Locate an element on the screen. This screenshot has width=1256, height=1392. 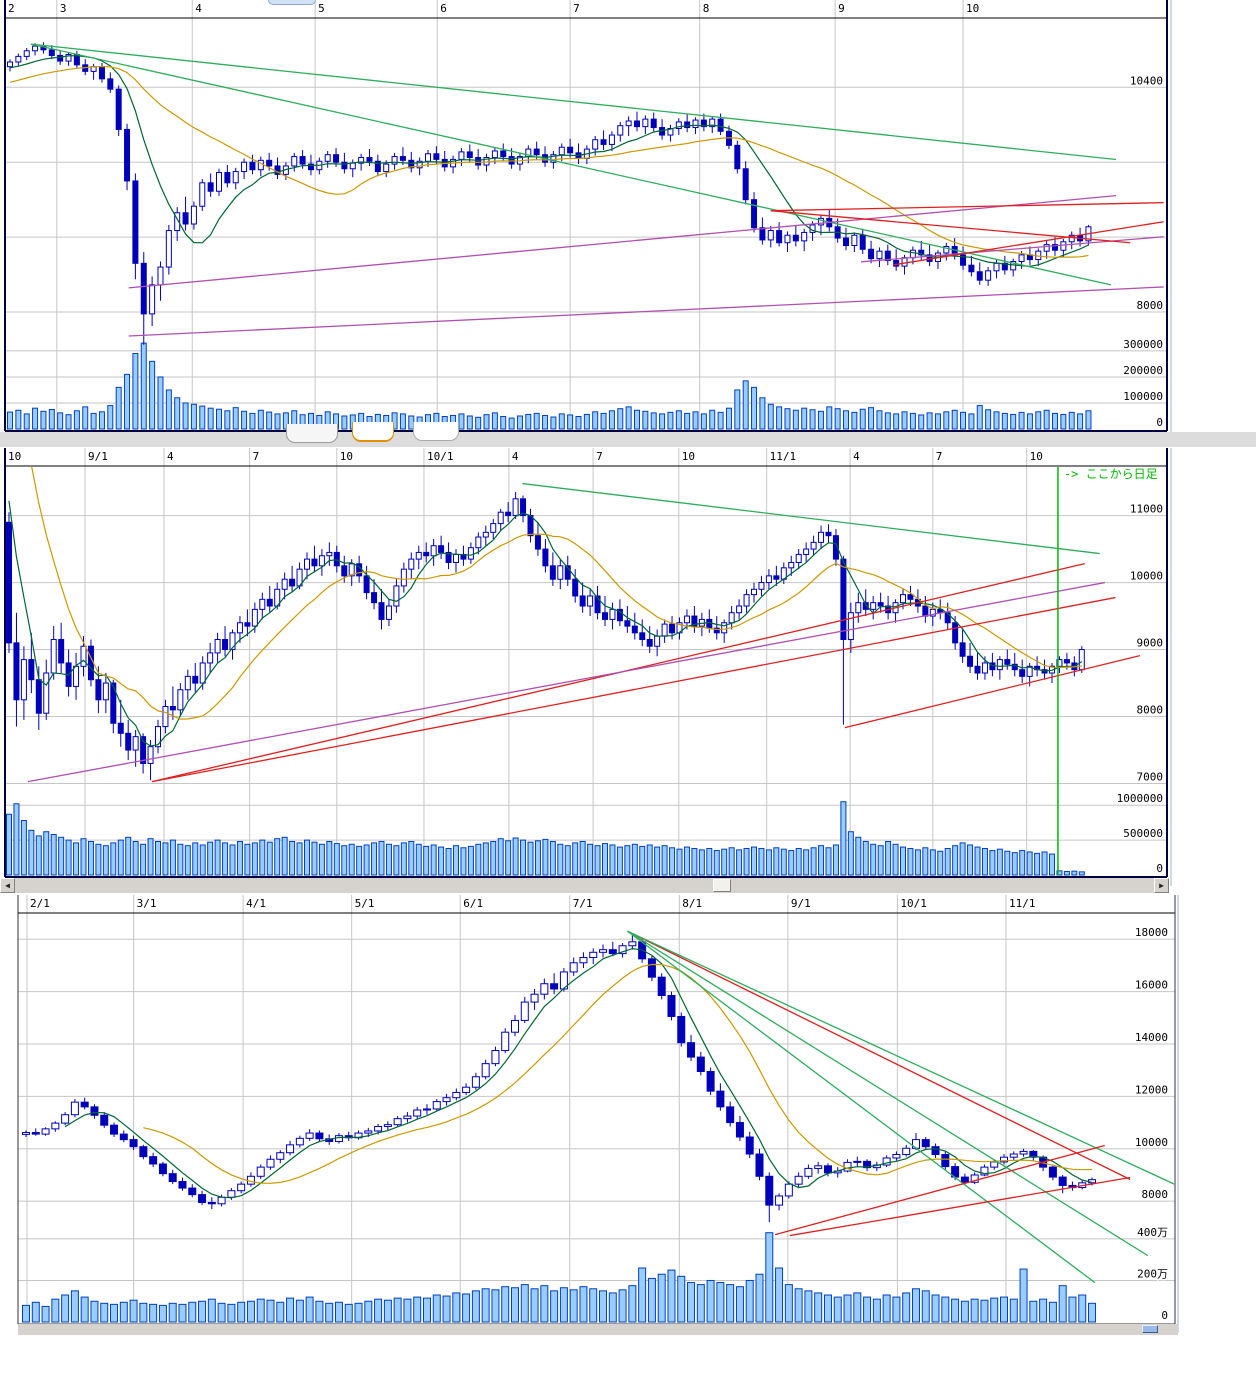
price-axis-label: 12000 is located at coordinates (1151, 1089).